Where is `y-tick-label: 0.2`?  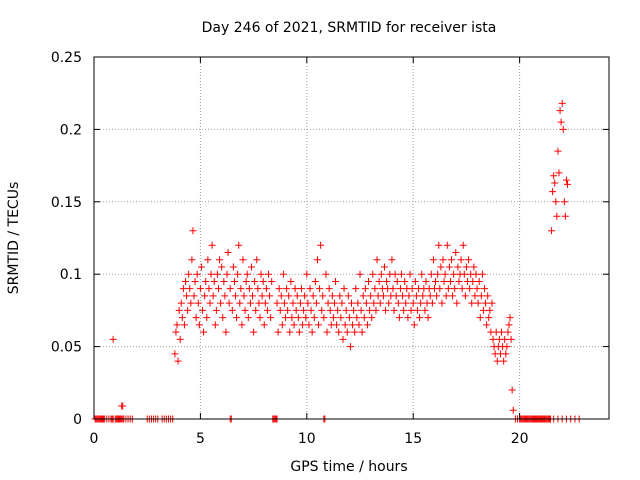 y-tick-label: 0.2 is located at coordinates (71, 130).